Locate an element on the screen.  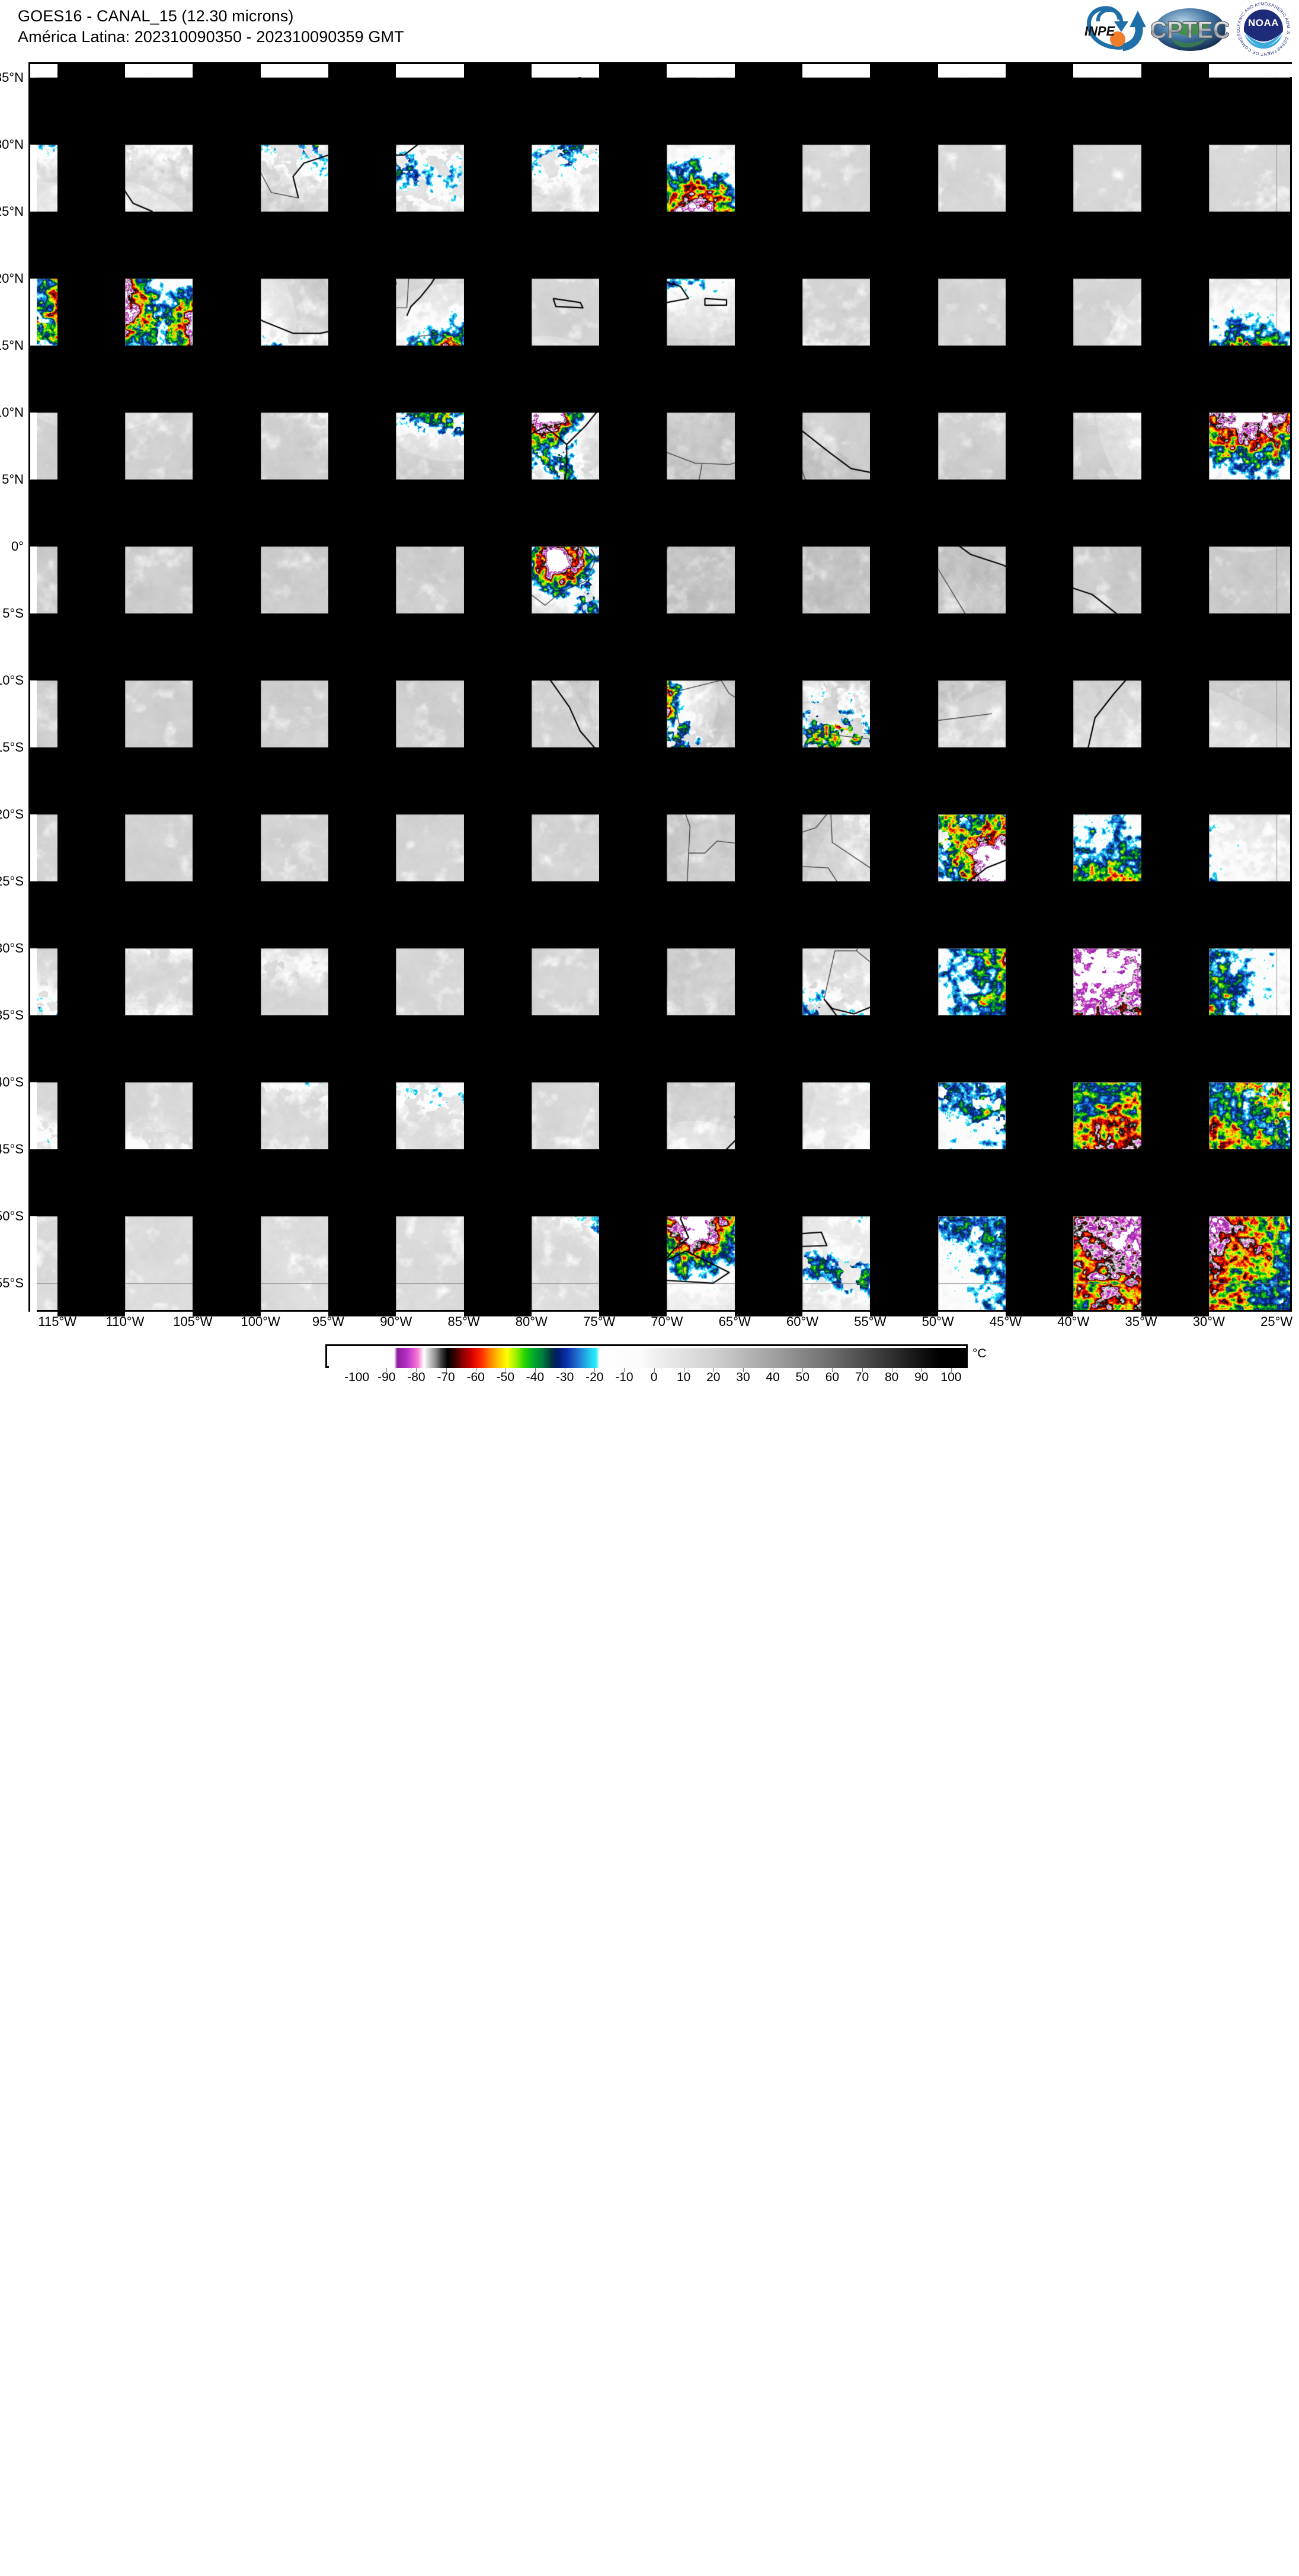
lon-tick-label: 75°W is located at coordinates (599, 1321).